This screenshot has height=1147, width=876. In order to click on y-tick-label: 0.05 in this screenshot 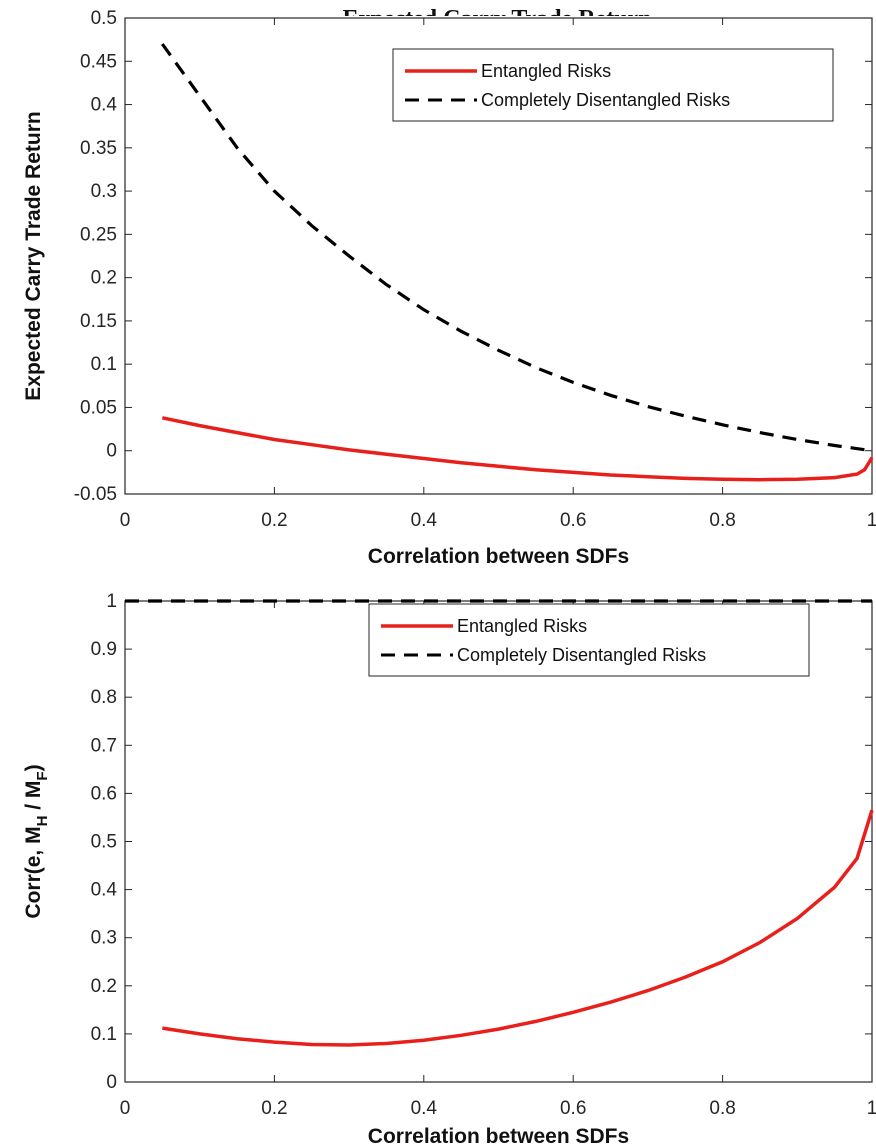, I will do `click(98, 407)`.